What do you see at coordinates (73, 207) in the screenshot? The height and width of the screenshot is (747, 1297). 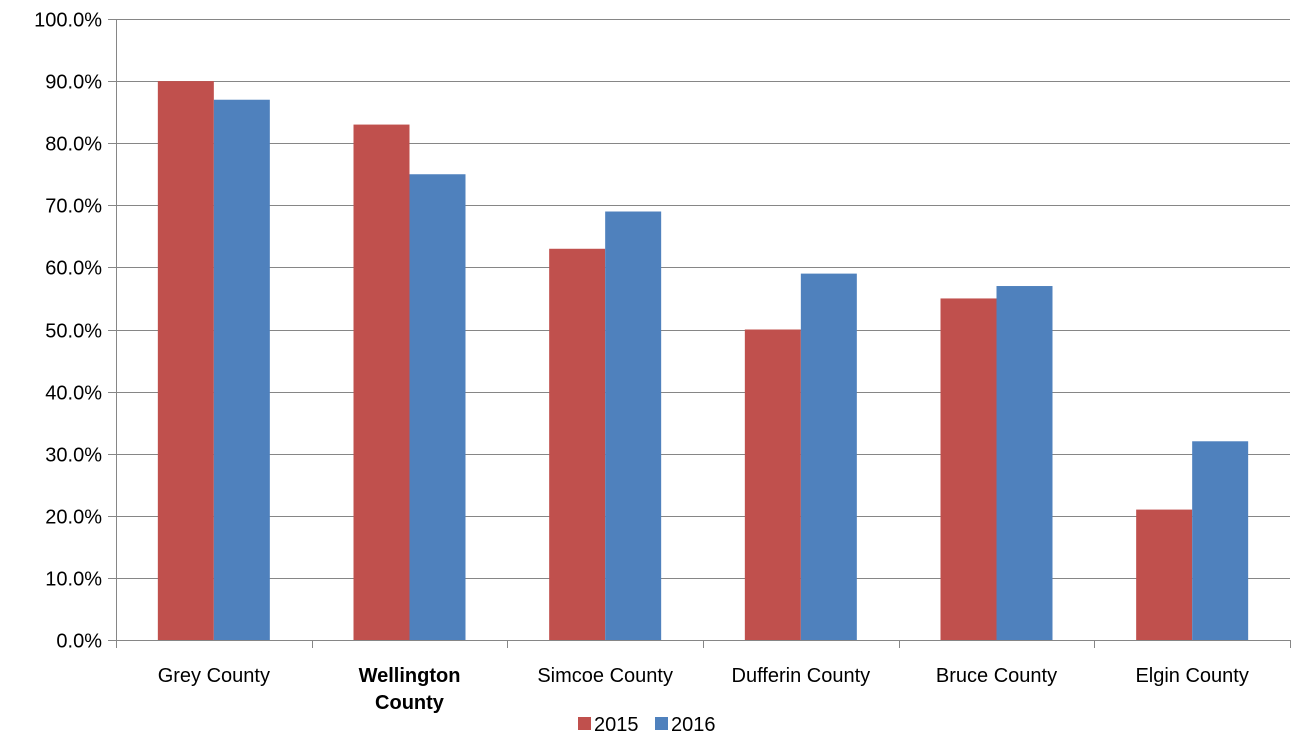 I see `y-tick-label: 70.0%` at bounding box center [73, 207].